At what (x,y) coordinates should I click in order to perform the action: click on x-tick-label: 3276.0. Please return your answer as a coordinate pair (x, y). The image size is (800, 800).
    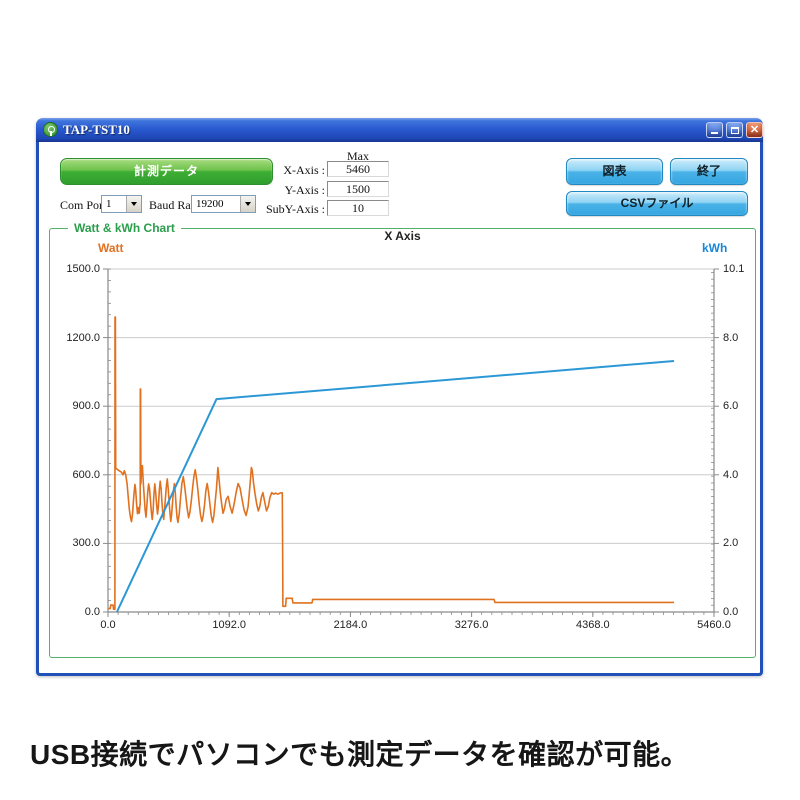
    Looking at the image, I should click on (471, 625).